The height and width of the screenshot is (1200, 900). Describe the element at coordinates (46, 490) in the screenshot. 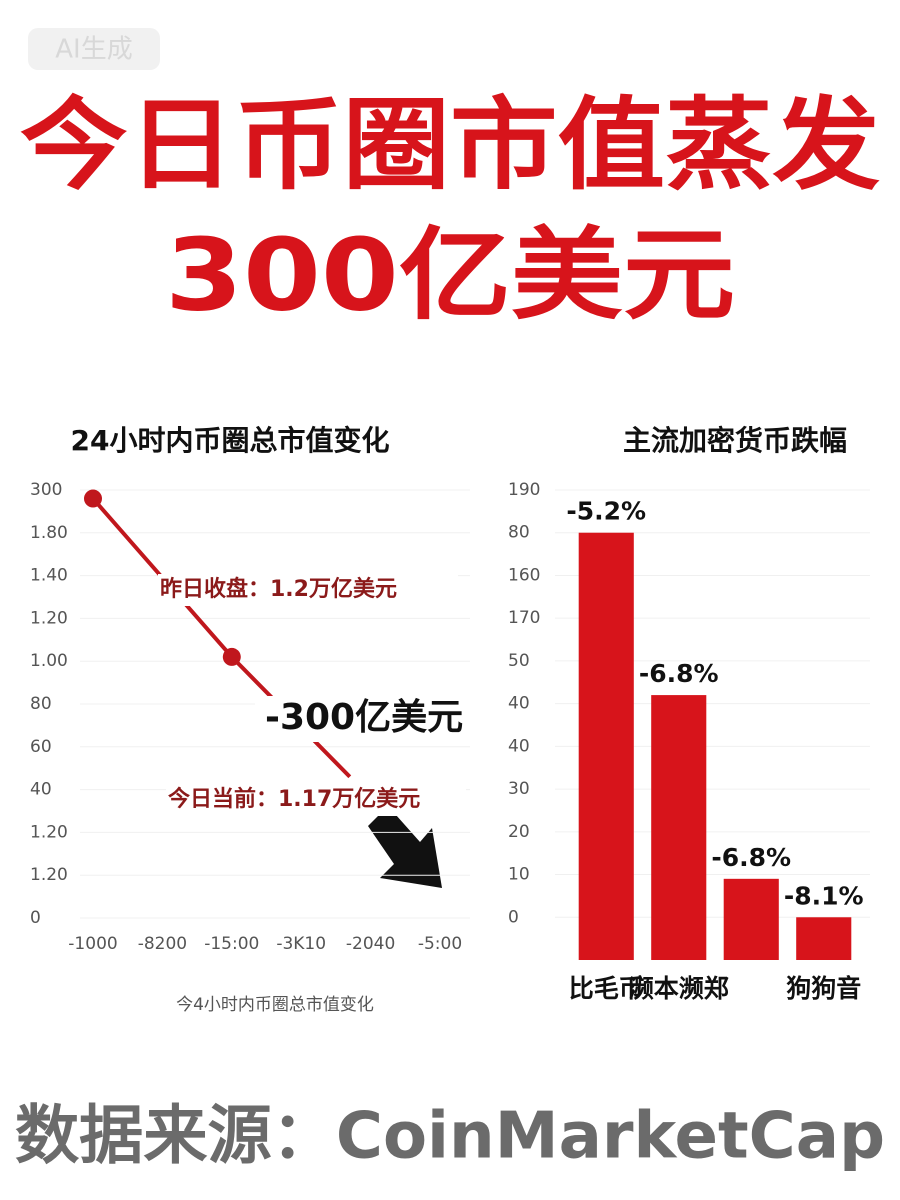

I see `y-tick-label: 300` at that location.